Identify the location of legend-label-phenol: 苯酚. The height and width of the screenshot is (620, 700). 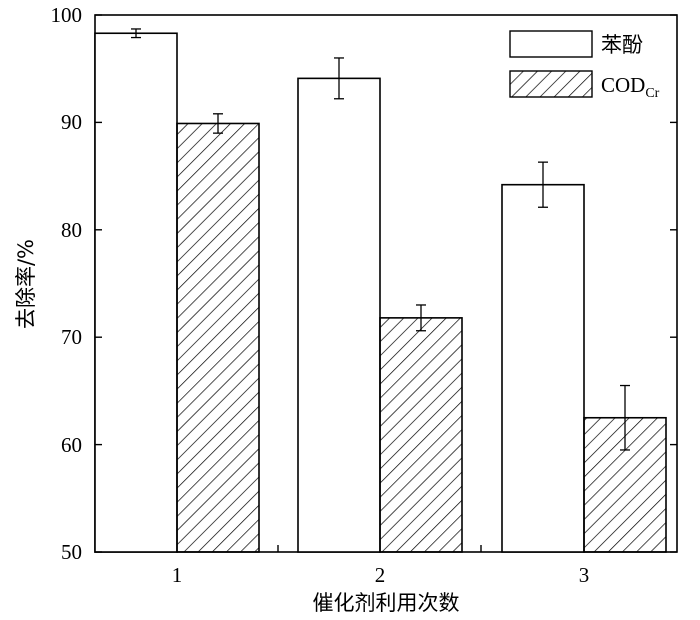
(622, 45).